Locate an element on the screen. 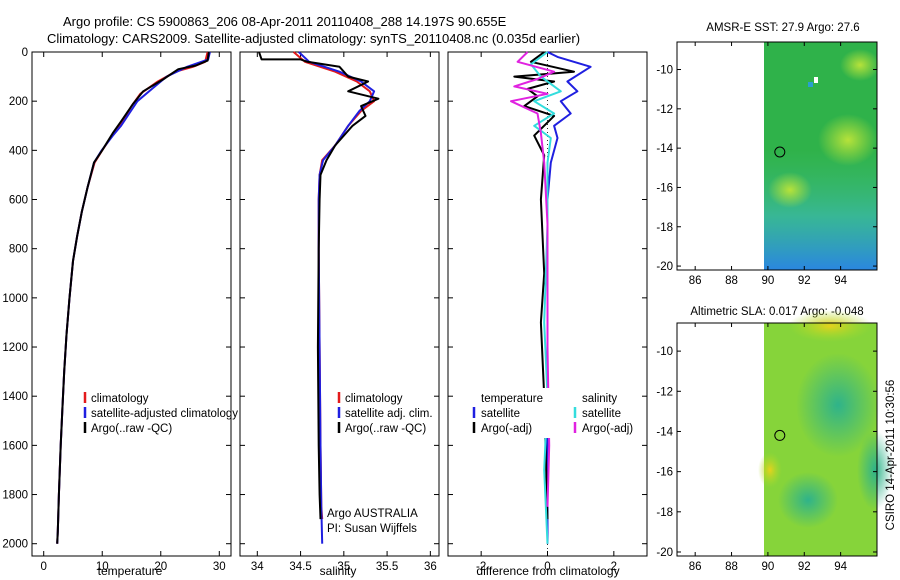 This screenshot has width=900, height=580. salinity-curves is located at coordinates (319, 297).